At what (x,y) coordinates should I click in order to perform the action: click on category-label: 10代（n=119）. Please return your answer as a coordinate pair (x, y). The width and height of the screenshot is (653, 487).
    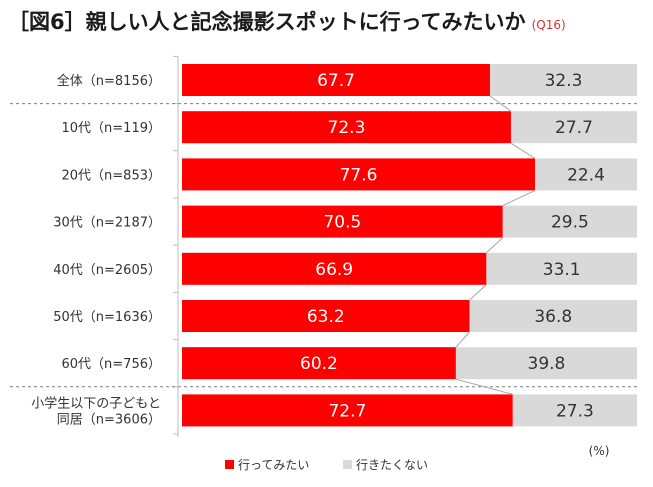
    Looking at the image, I should click on (112, 128).